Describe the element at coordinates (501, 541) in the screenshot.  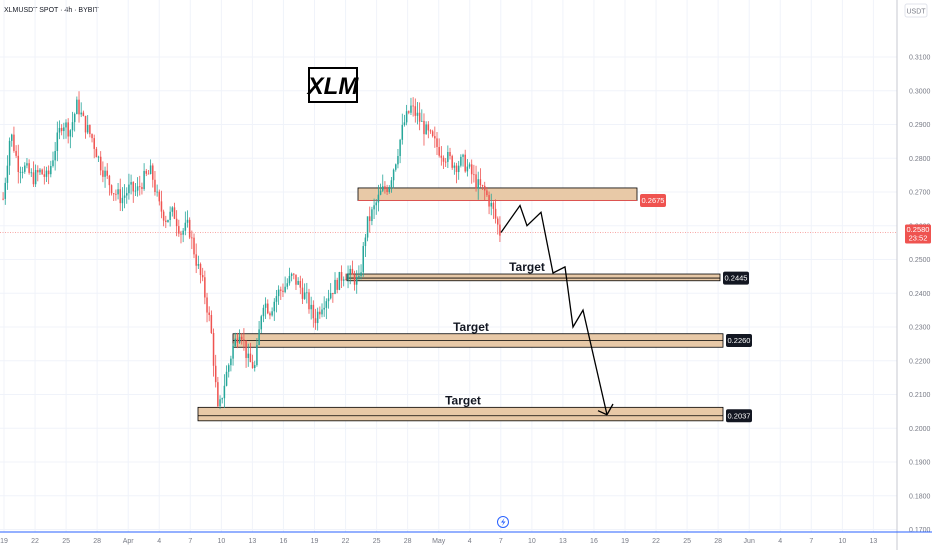
I see `x-tick-label: 7` at that location.